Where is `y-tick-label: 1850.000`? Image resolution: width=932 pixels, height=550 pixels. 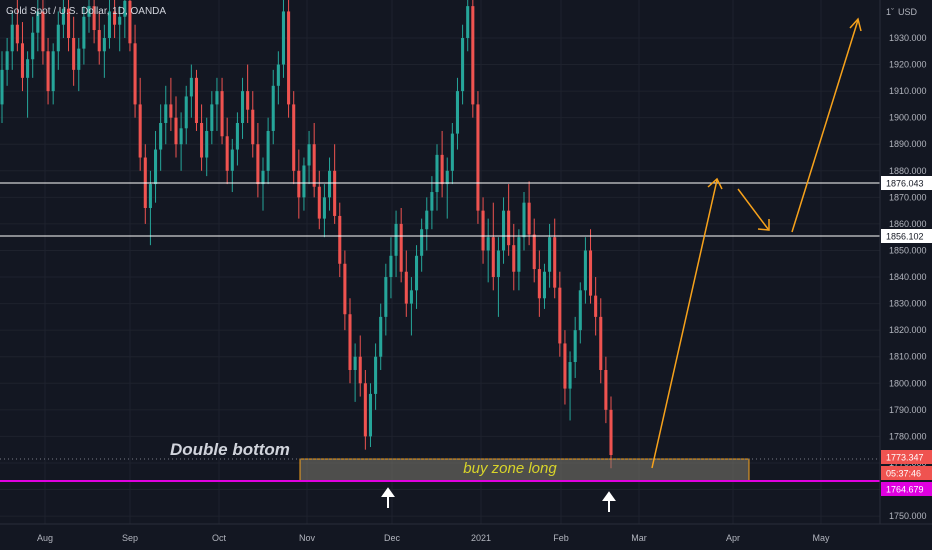
y-tick-label: 1850.000 is located at coordinates (908, 250).